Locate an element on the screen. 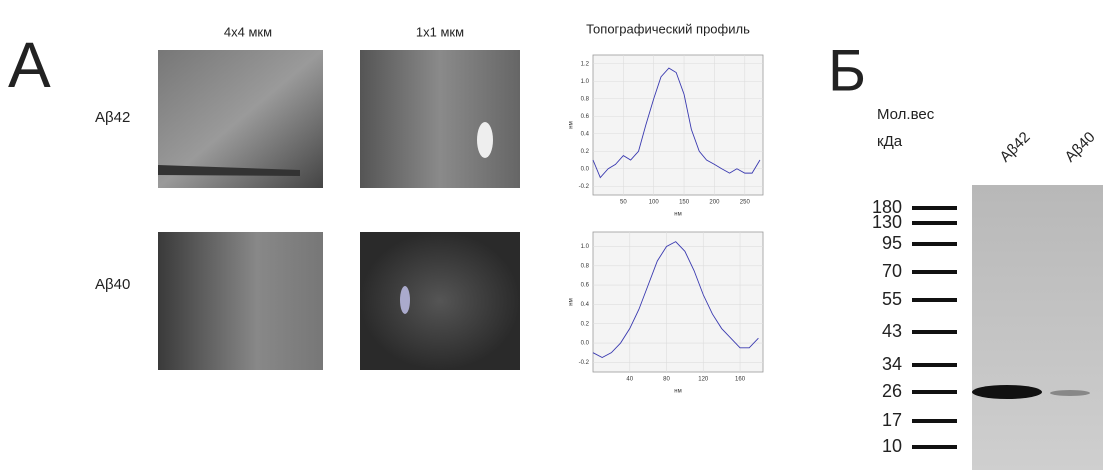 This screenshot has height=470, width=1103. panel-letter: Б is located at coordinates (847, 70).